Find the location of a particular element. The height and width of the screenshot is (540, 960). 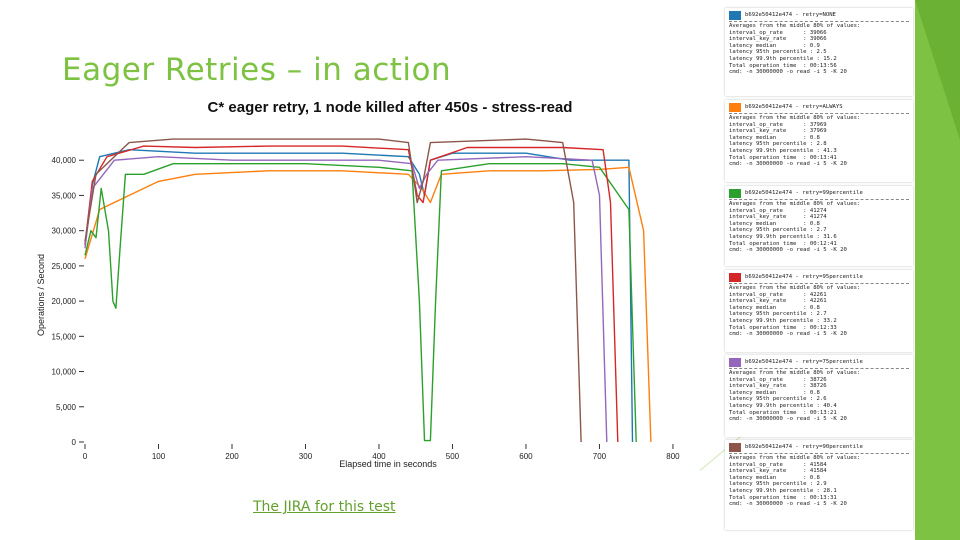

console-heading: b692e50412e474 - retry=95percentile is located at coordinates (804, 277).